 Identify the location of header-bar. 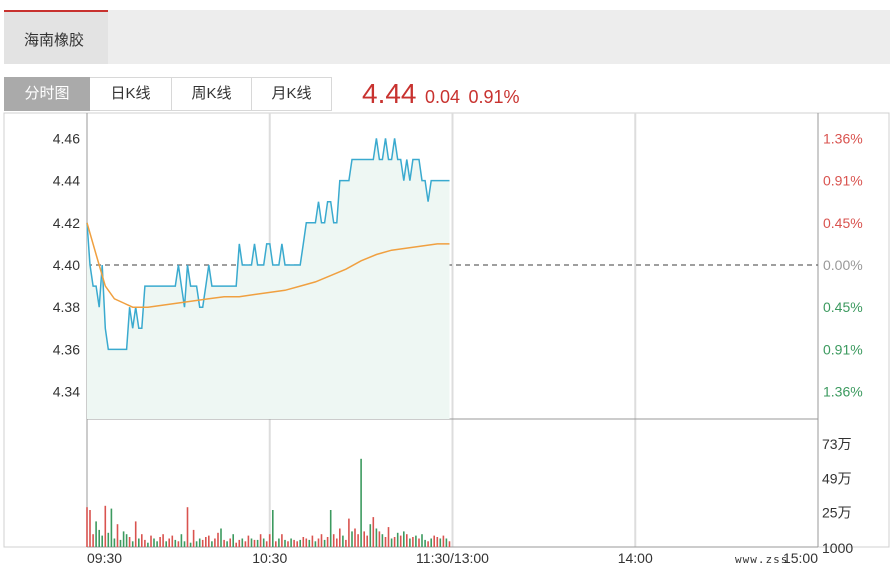
(447, 37).